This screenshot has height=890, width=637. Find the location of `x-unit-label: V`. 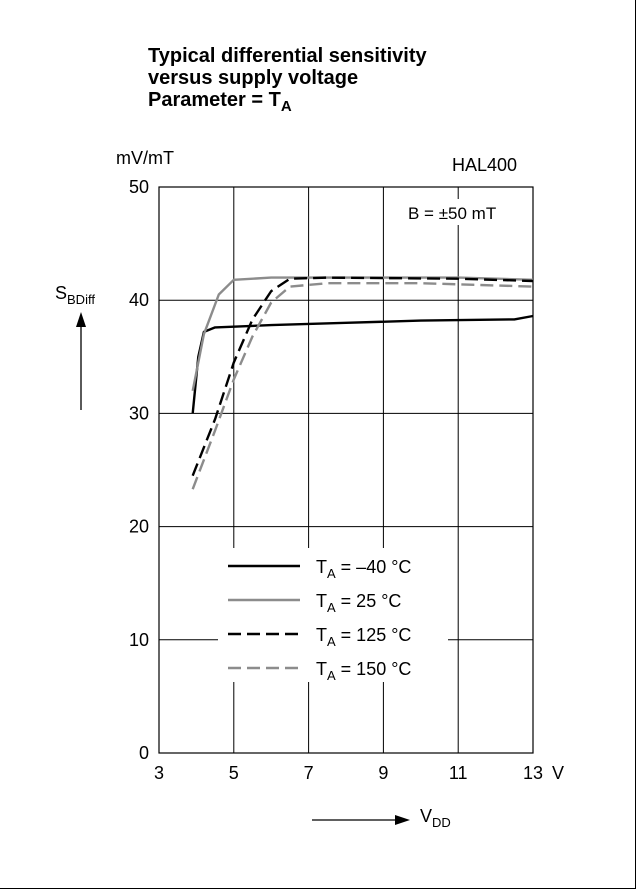

x-unit-label: V is located at coordinates (558, 773).